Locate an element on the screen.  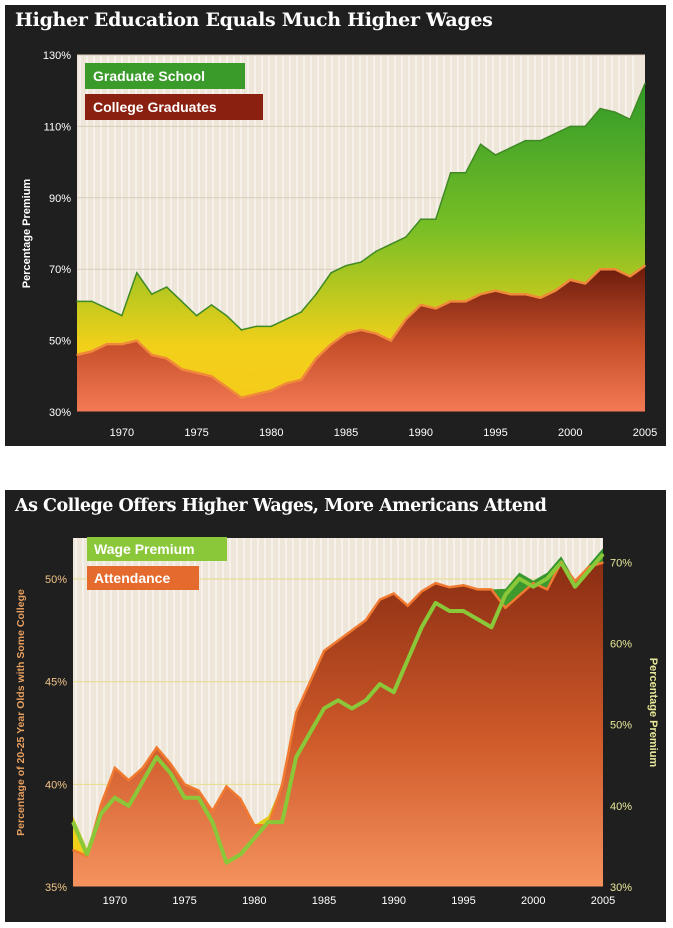
y-tick-label: 50% is located at coordinates (56, 580).